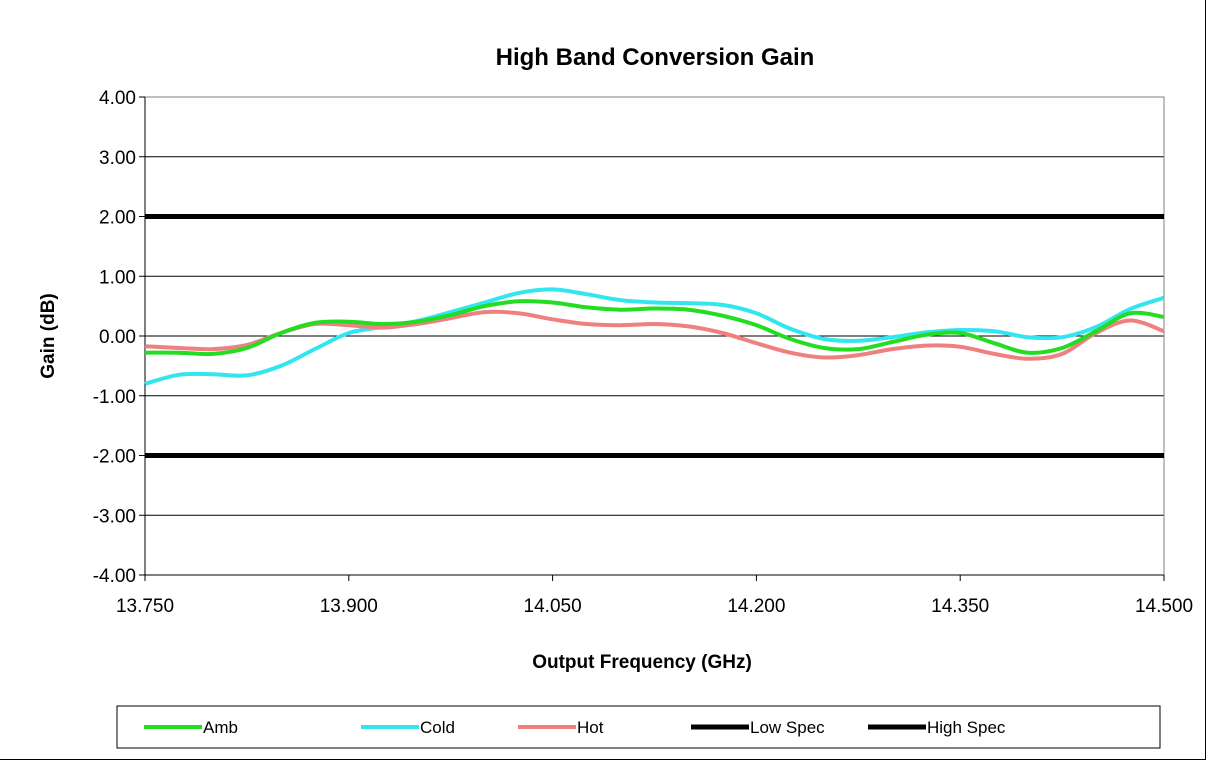  I want to click on x-tick-label: 14.050, so click(553, 606).